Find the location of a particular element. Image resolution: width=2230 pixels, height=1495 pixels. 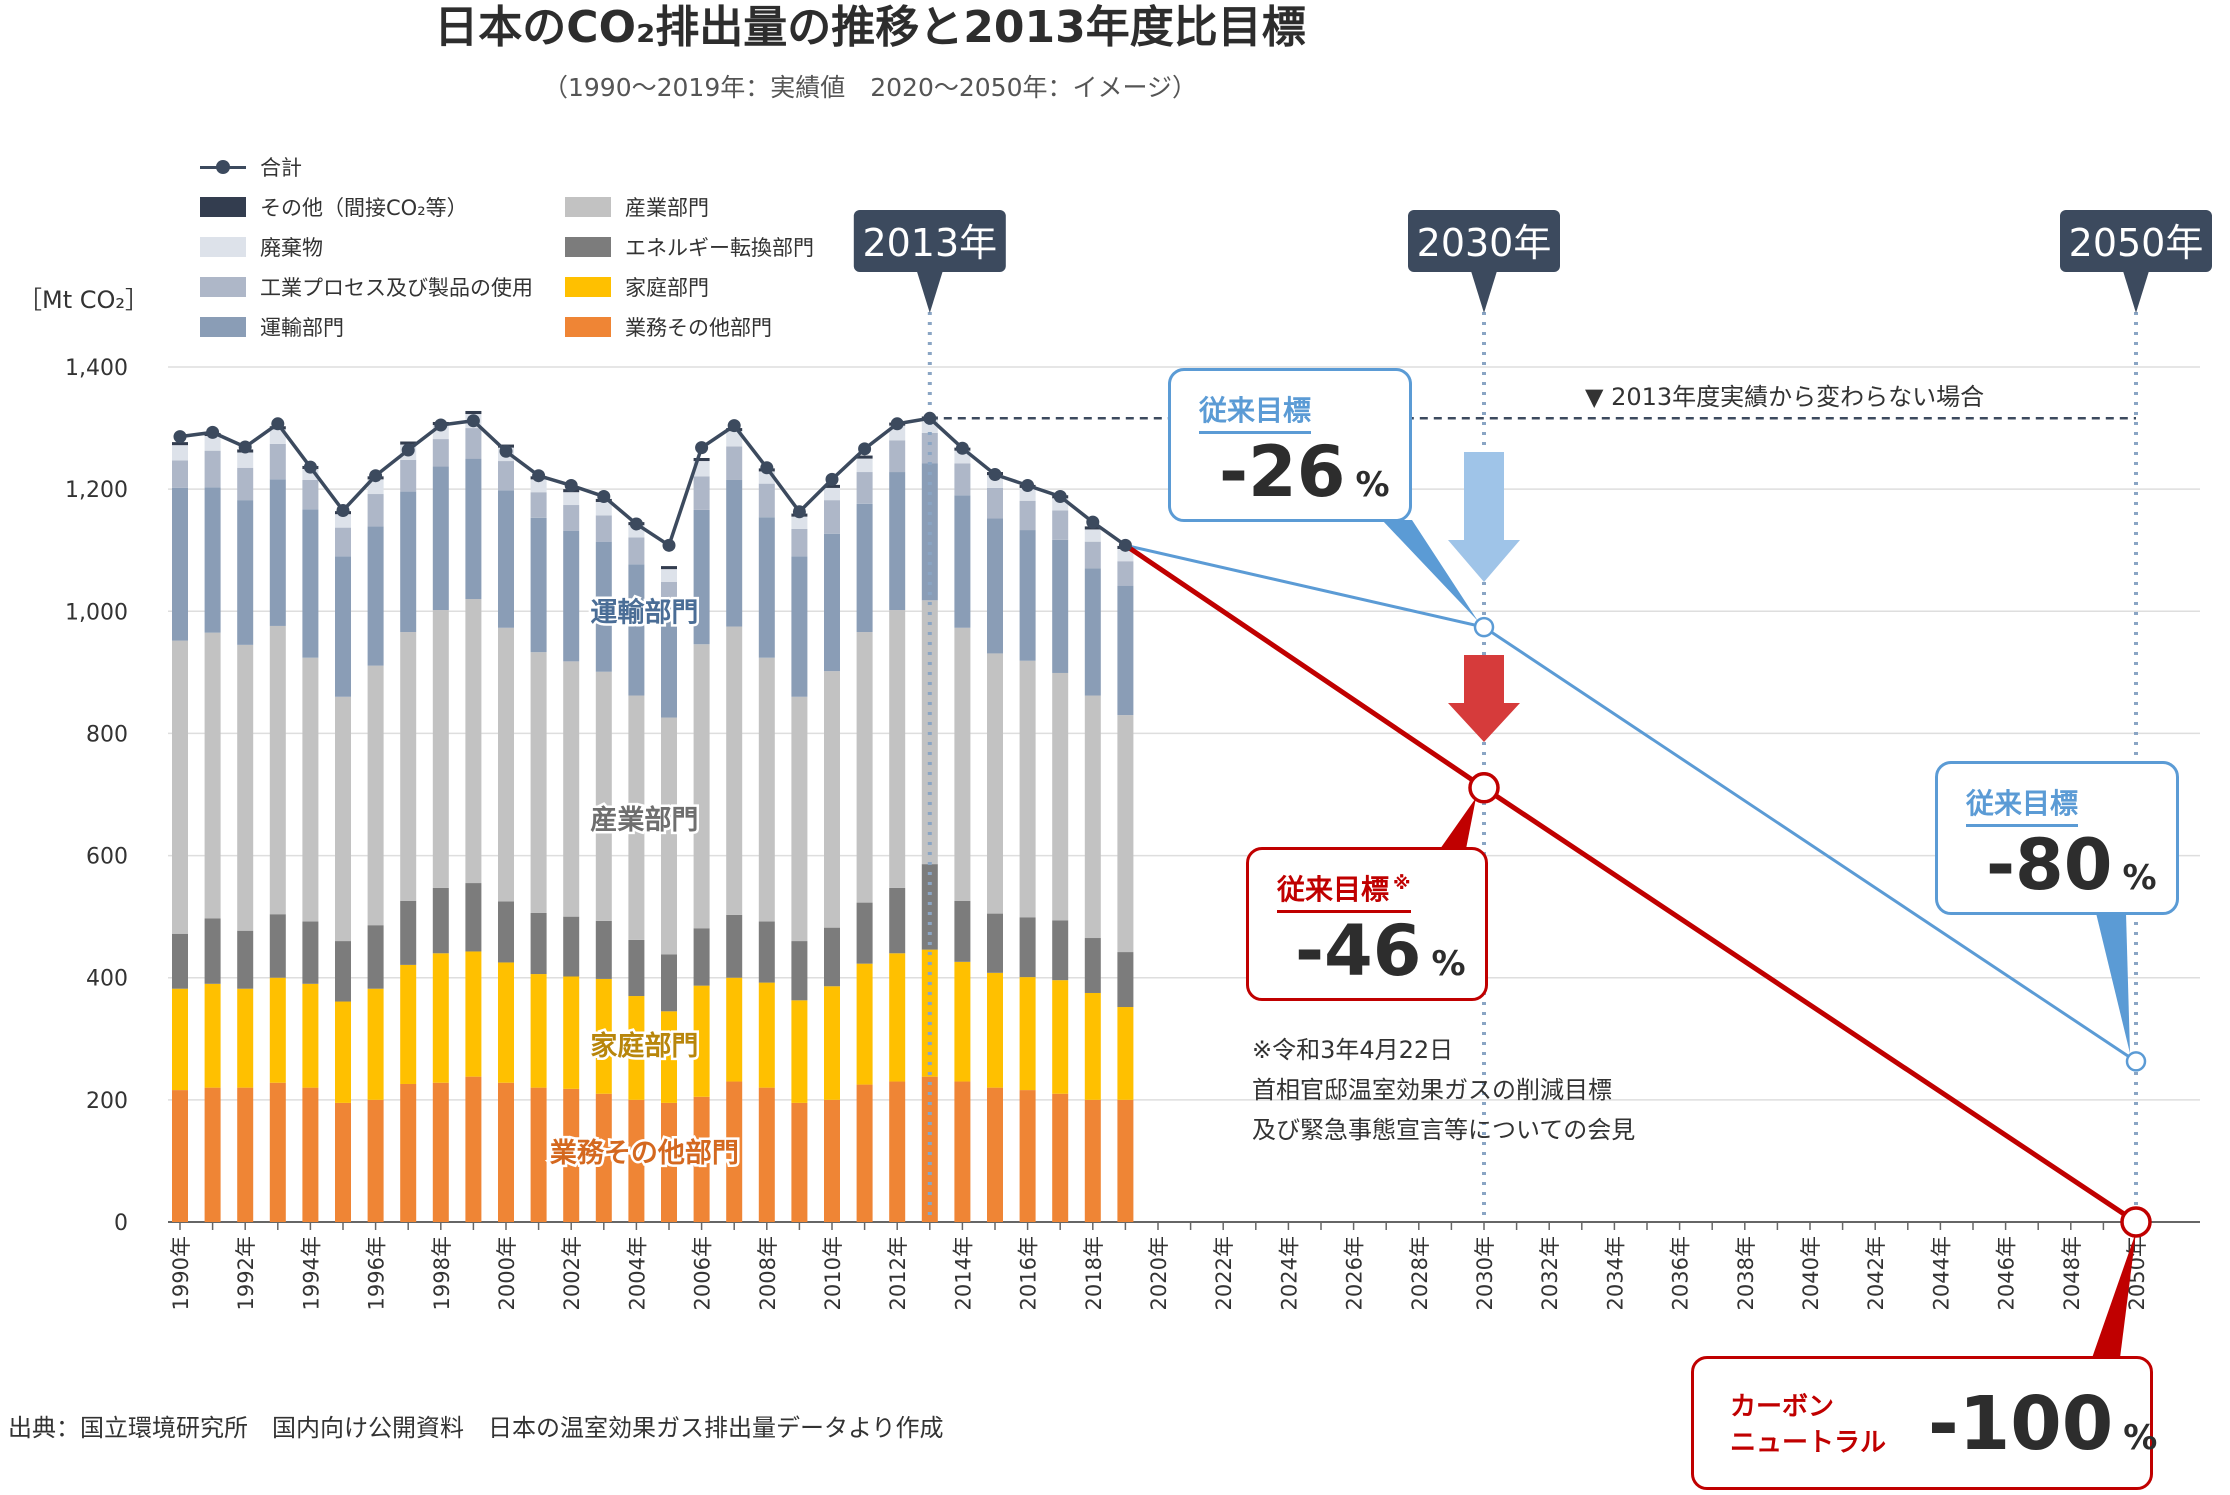

callout-tail-carbon is located at coordinates (2114, 1295).